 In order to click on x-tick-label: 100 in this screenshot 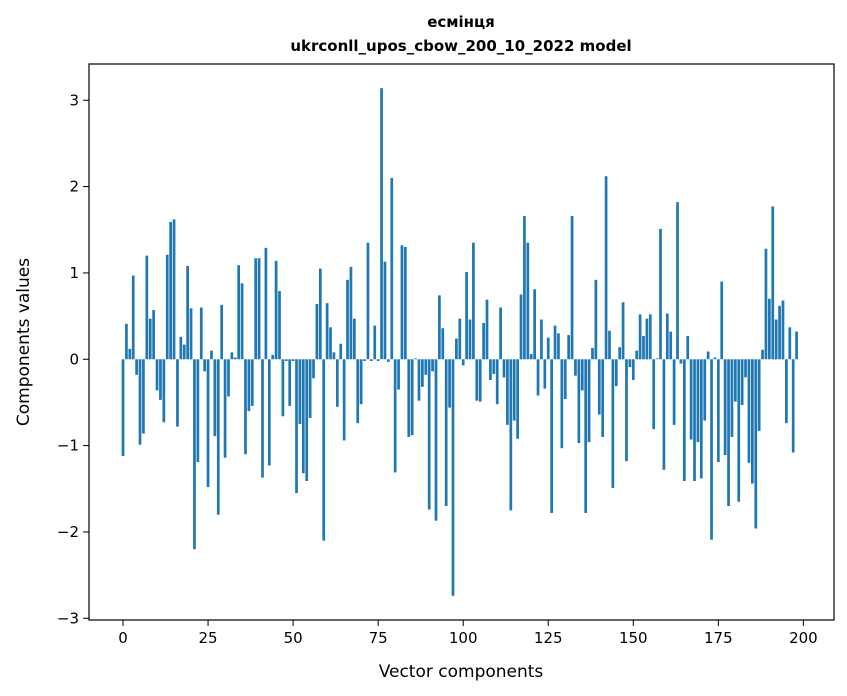, I will do `click(463, 638)`.